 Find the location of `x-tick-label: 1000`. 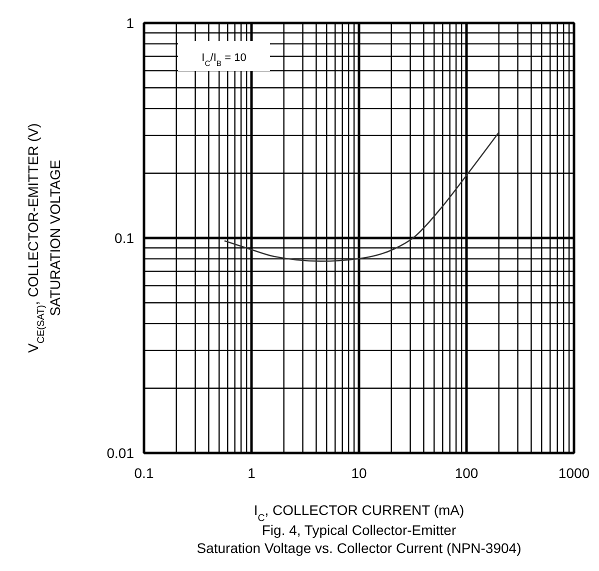

x-tick-label: 1000 is located at coordinates (574, 473).